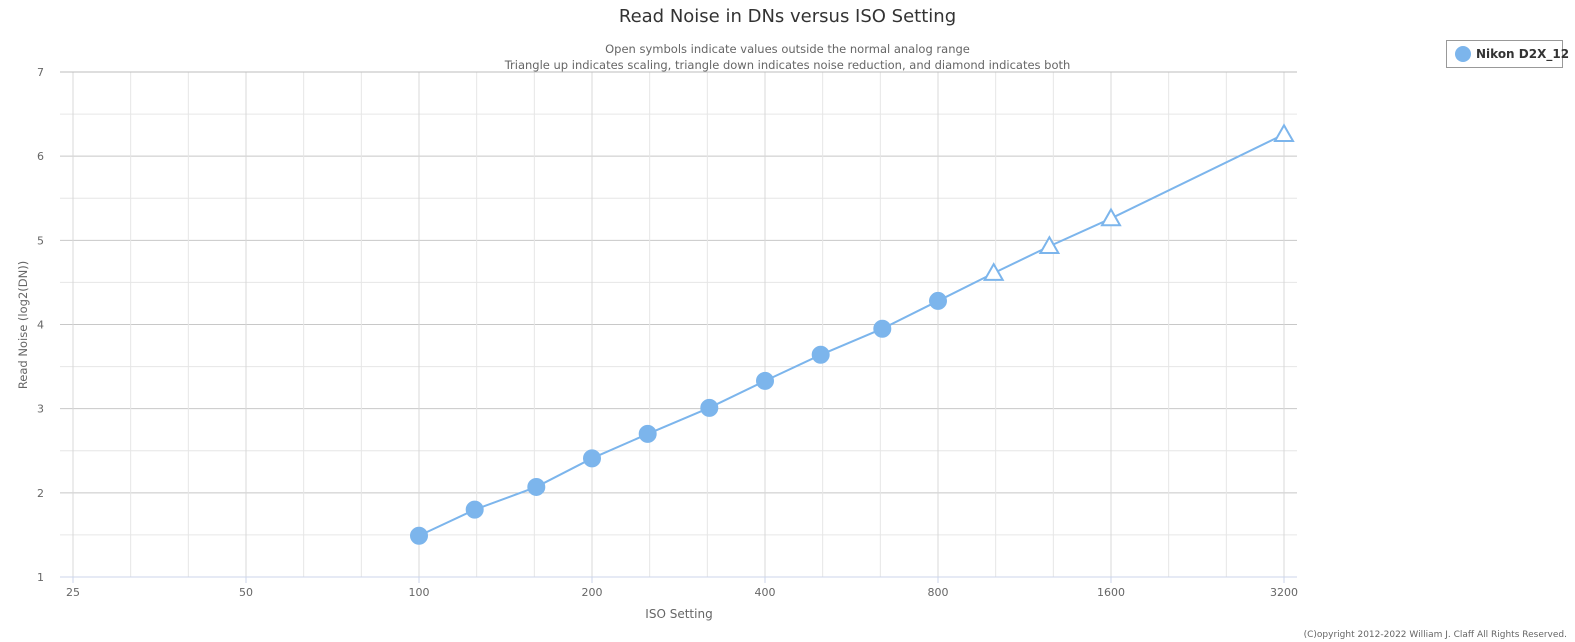 The image size is (1575, 642). Describe the element at coordinates (938, 592) in the screenshot. I see `x-tick-label: 800` at that location.